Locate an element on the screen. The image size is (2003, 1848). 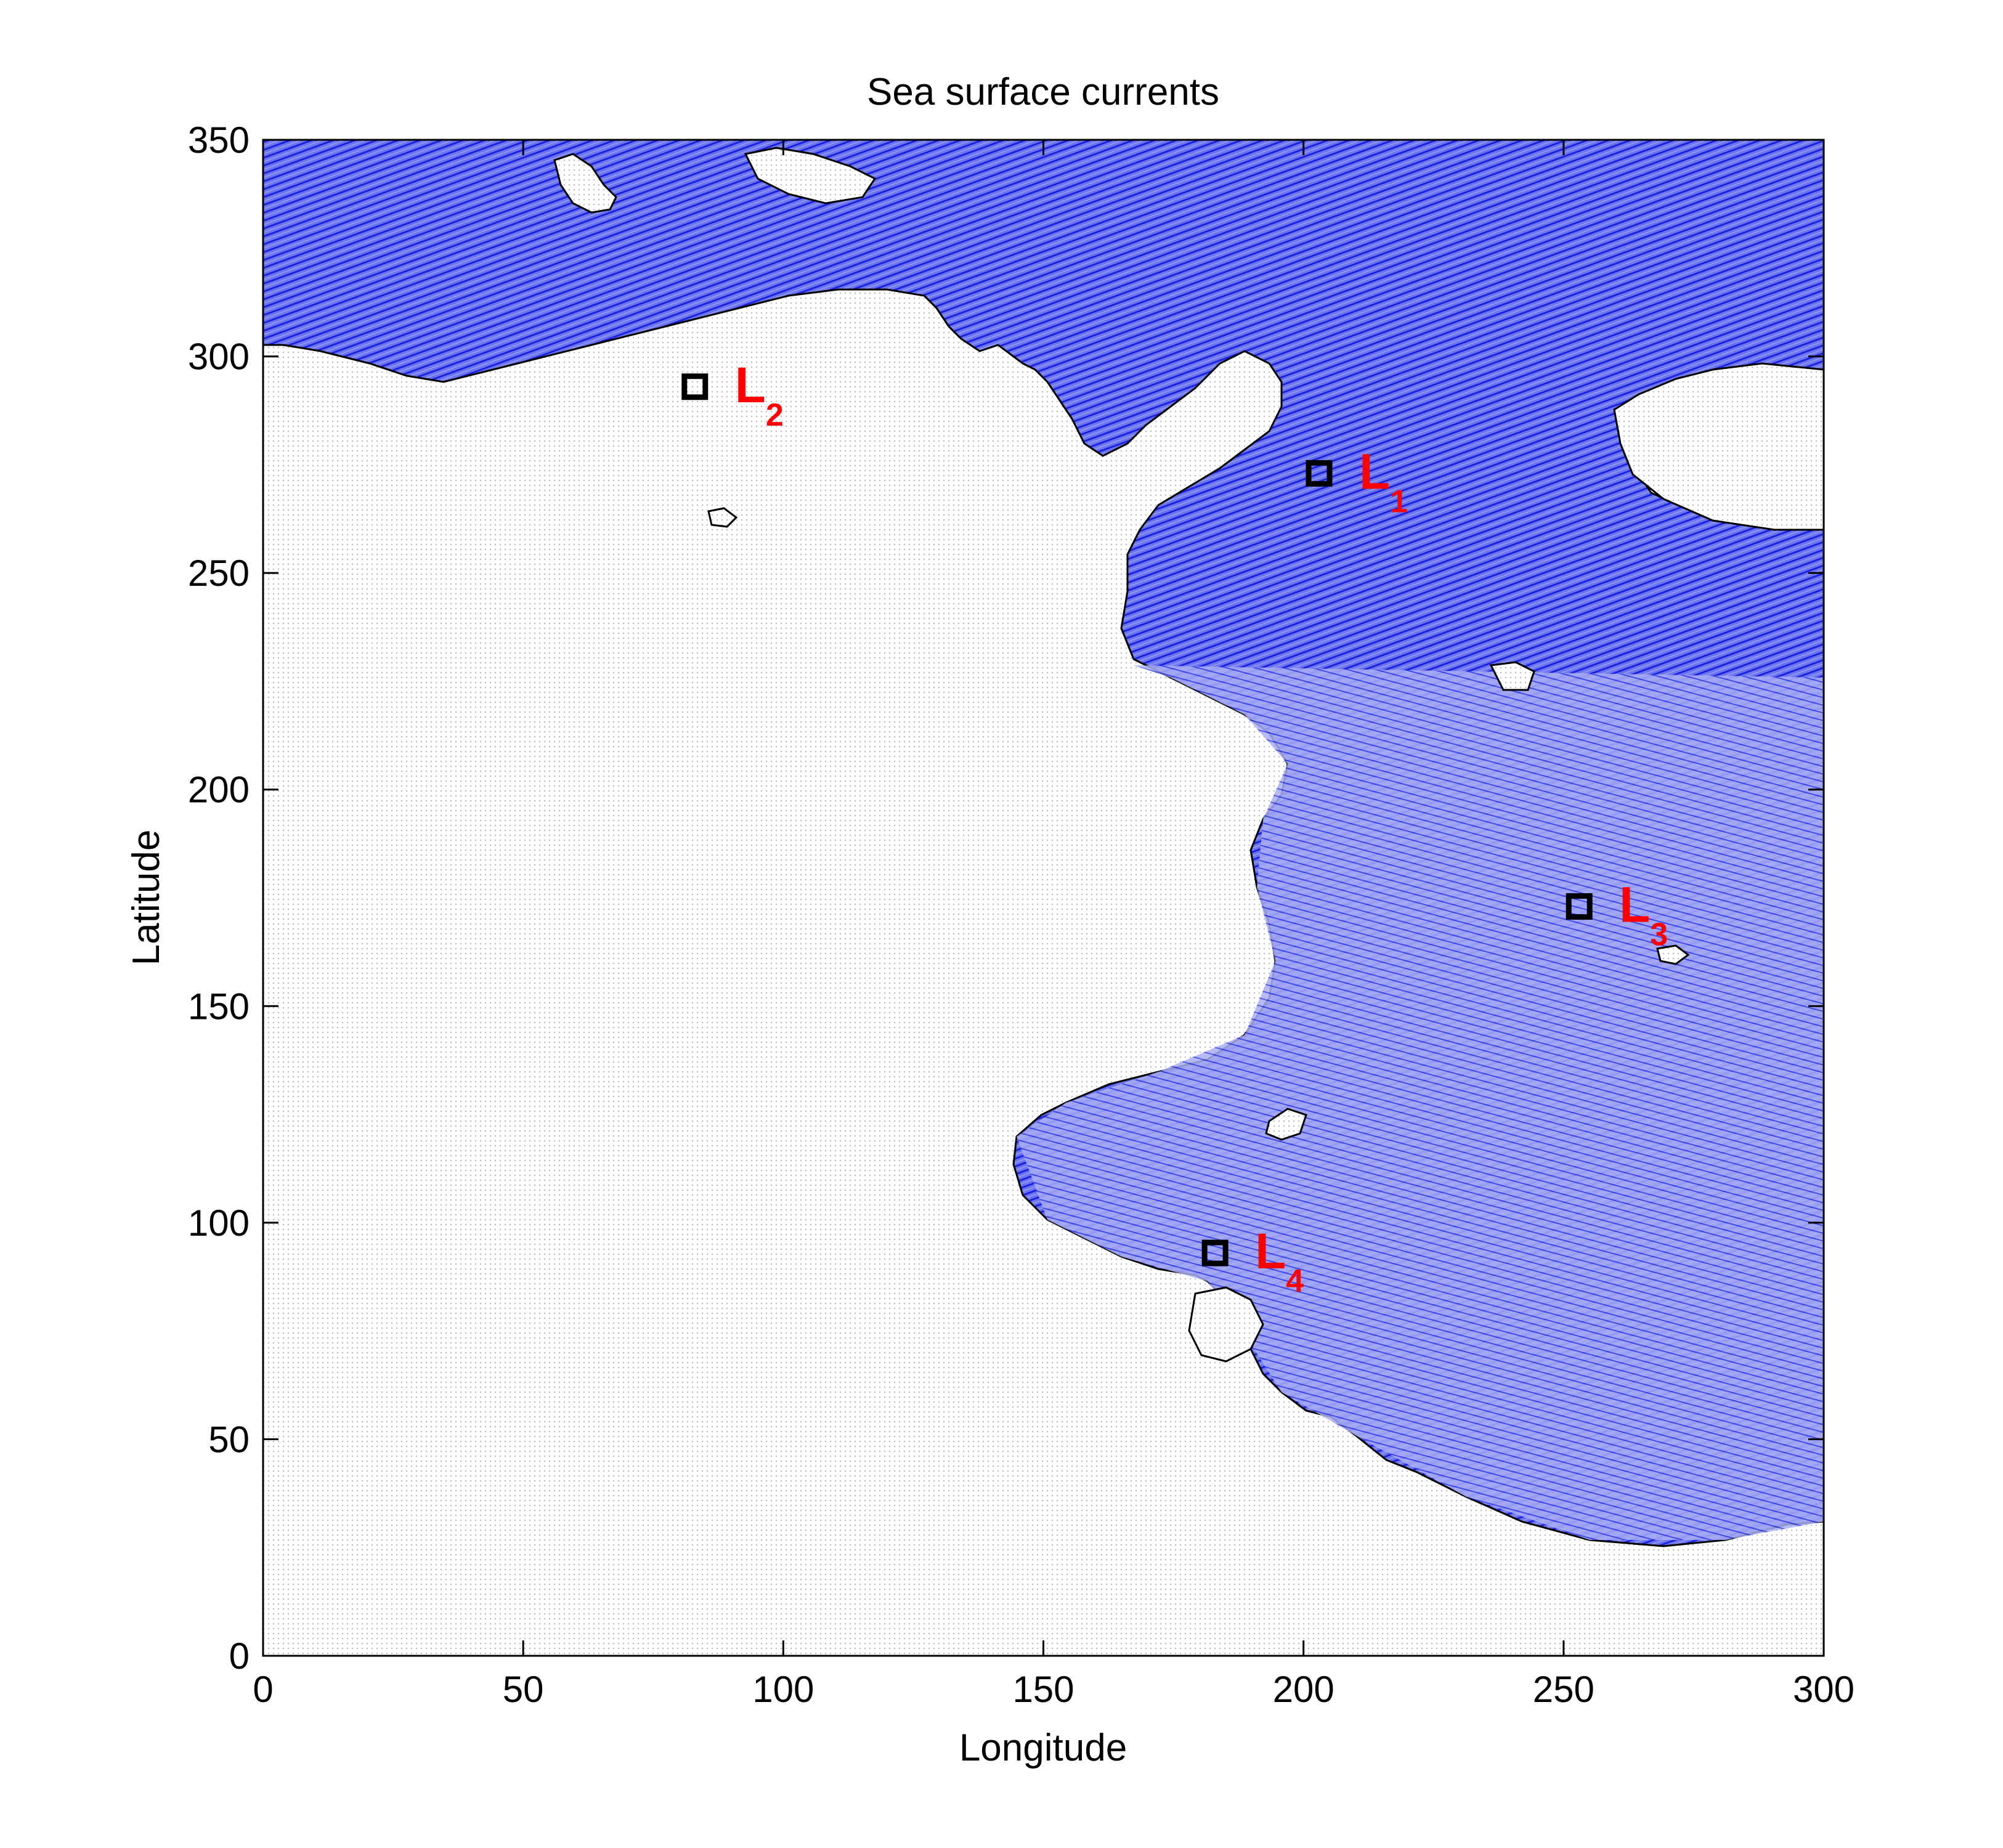
x-tick-label: 200 is located at coordinates (1304, 1689).